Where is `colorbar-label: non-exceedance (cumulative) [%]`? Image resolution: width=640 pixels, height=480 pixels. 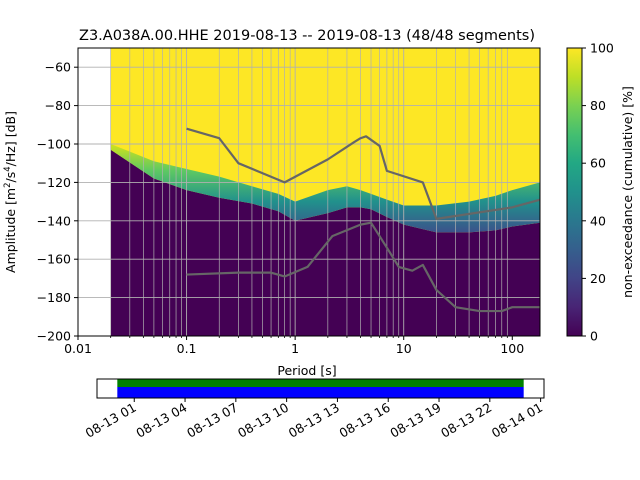
colorbar-label: non-exceedance (cumulative) [%] is located at coordinates (627, 192).